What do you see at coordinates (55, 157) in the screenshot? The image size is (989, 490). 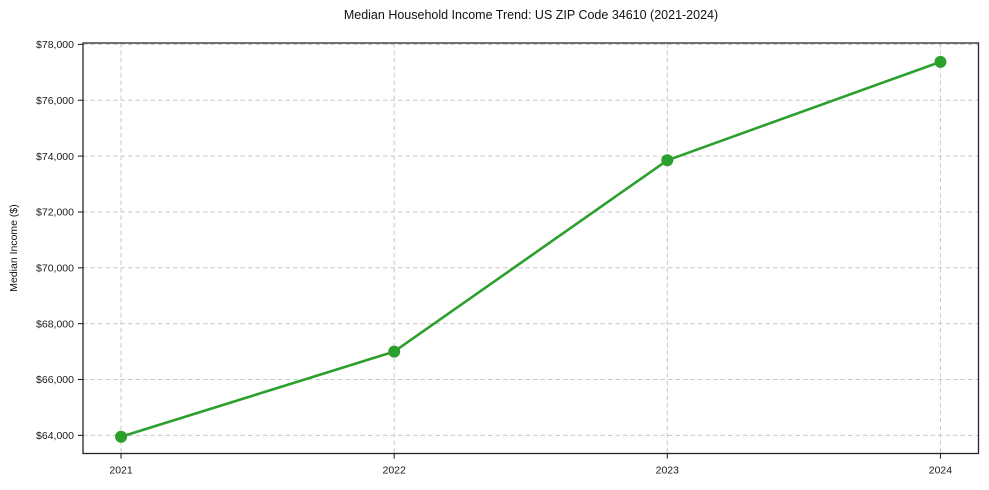 I see `y-tick-label: $74,000` at bounding box center [55, 157].